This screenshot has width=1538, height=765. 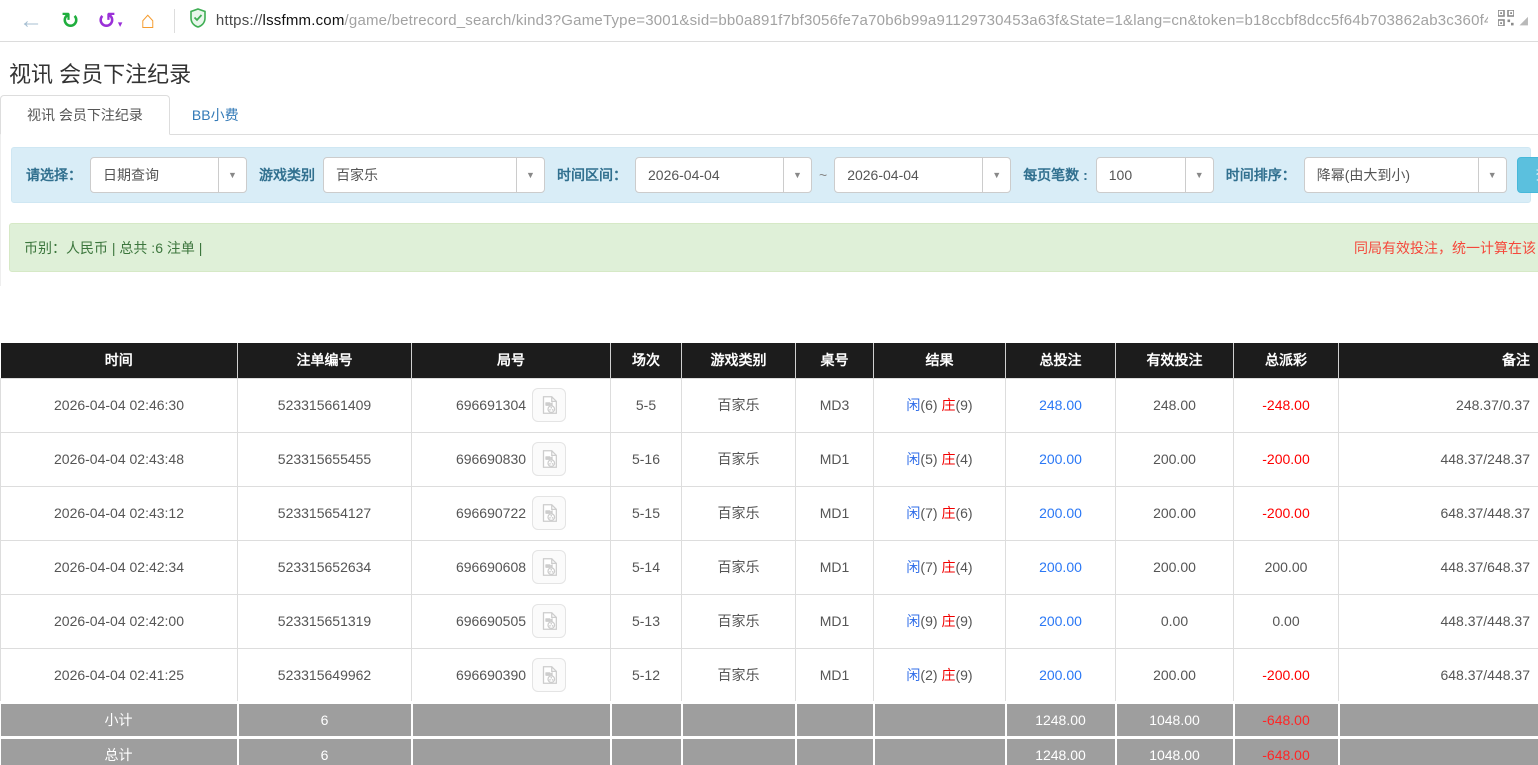 What do you see at coordinates (324, 459) in the screenshot?
I see `bet-no-cell: 523315655455` at bounding box center [324, 459].